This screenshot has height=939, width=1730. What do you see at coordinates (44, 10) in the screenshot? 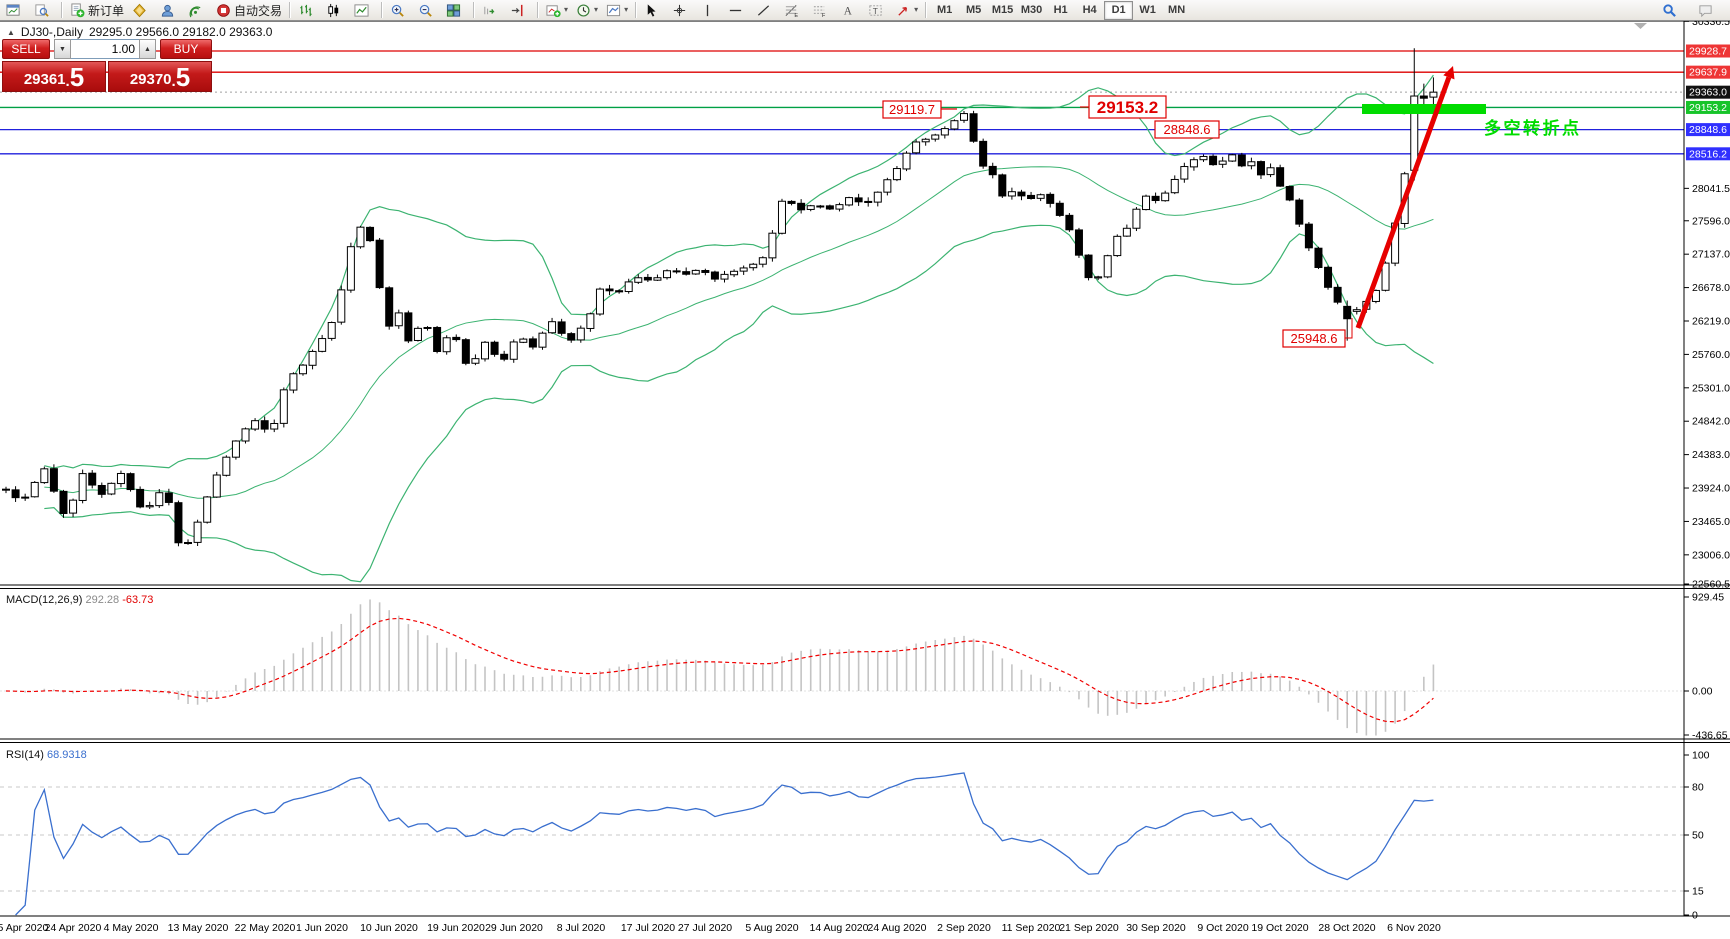
I see `toolbar-profiles-button` at bounding box center [44, 10].